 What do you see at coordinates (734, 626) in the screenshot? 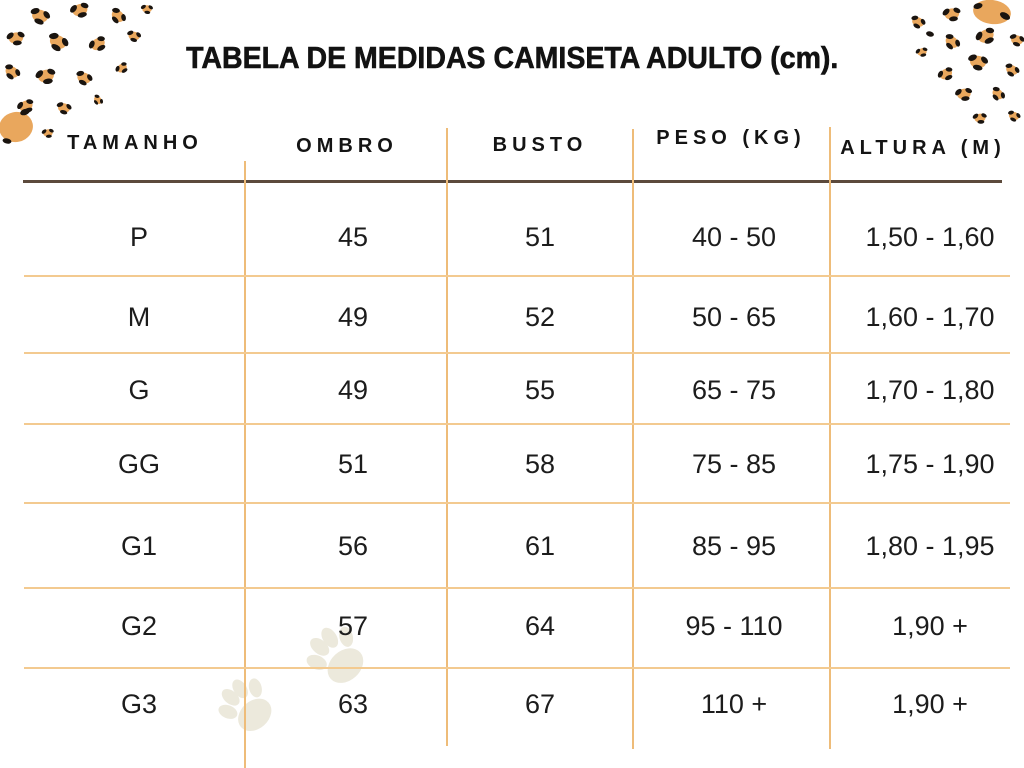
I see `table-cell: 95 - 110` at bounding box center [734, 626].